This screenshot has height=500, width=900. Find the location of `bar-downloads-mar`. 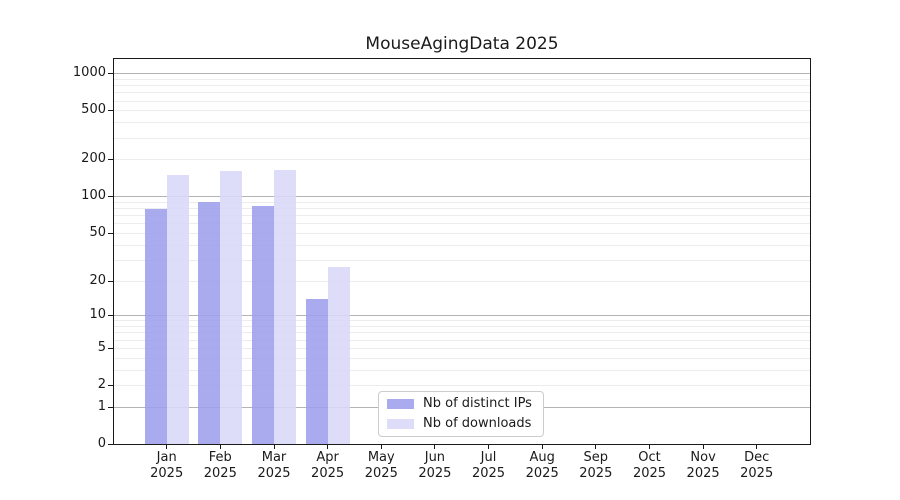

bar-downloads-mar is located at coordinates (285, 306).